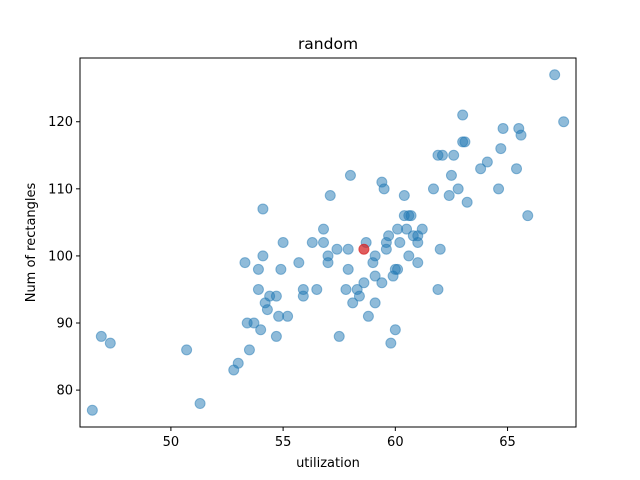 The image size is (640, 480). Describe the element at coordinates (60, 256) in the screenshot. I see `y-tick-label: 100` at that location.